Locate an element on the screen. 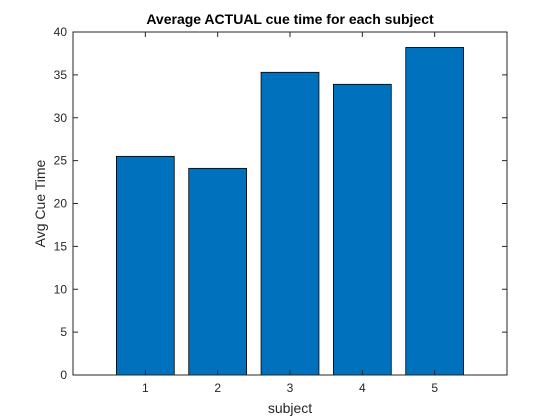 This screenshot has height=420, width=560. y-tick-label: 10 is located at coordinates (61, 289).